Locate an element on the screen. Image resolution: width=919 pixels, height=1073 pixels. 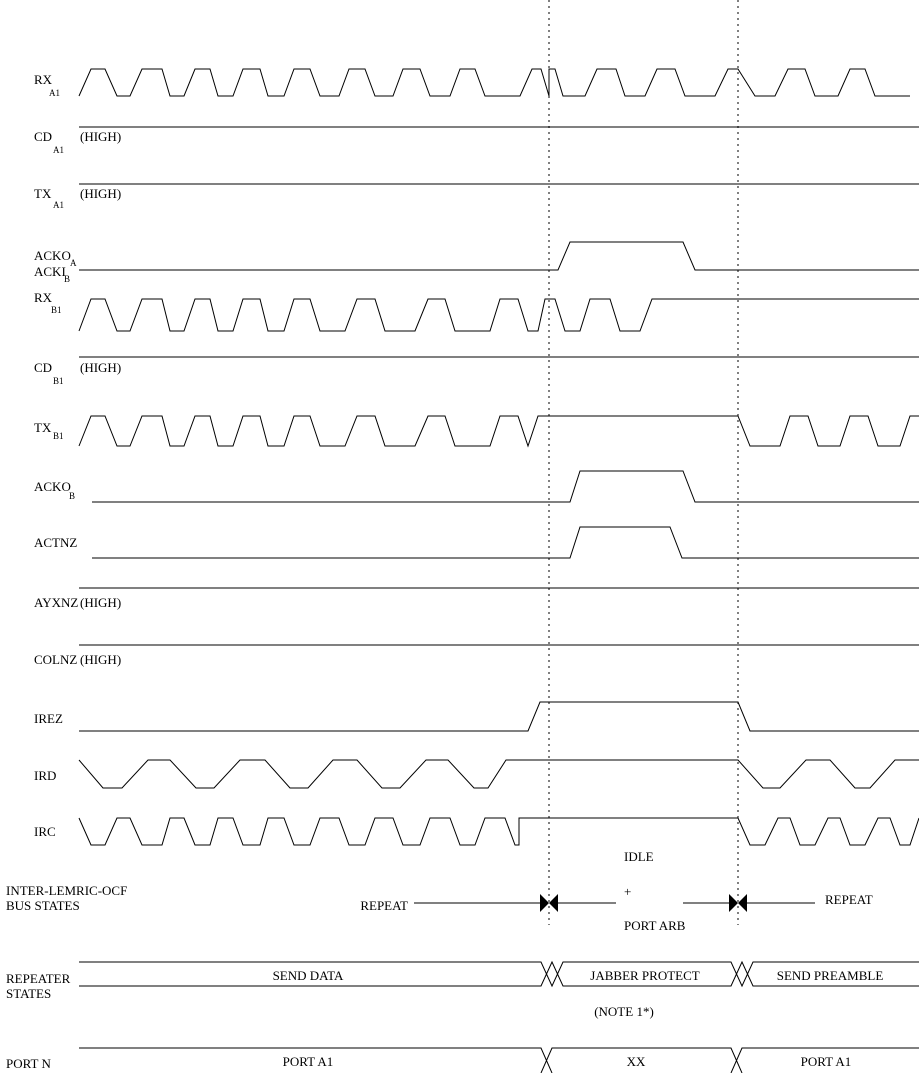
ayxnz-note: (HIGH) is located at coordinates (100, 602).